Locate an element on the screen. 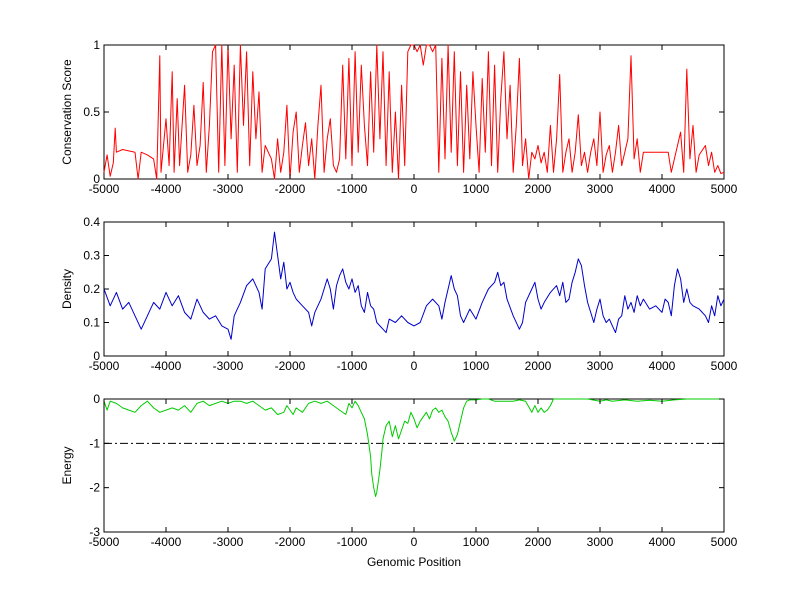  conservation-x-tick-label: -3000 is located at coordinates (228, 189).